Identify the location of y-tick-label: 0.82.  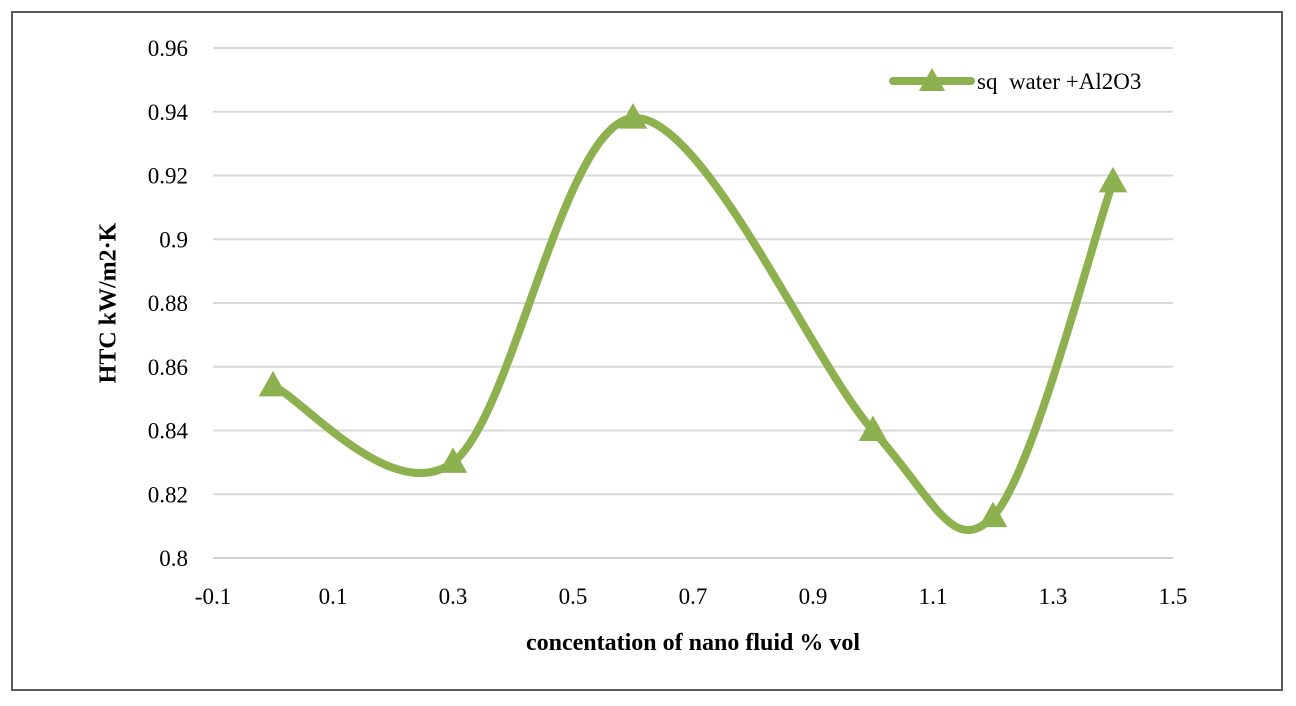
(168, 494).